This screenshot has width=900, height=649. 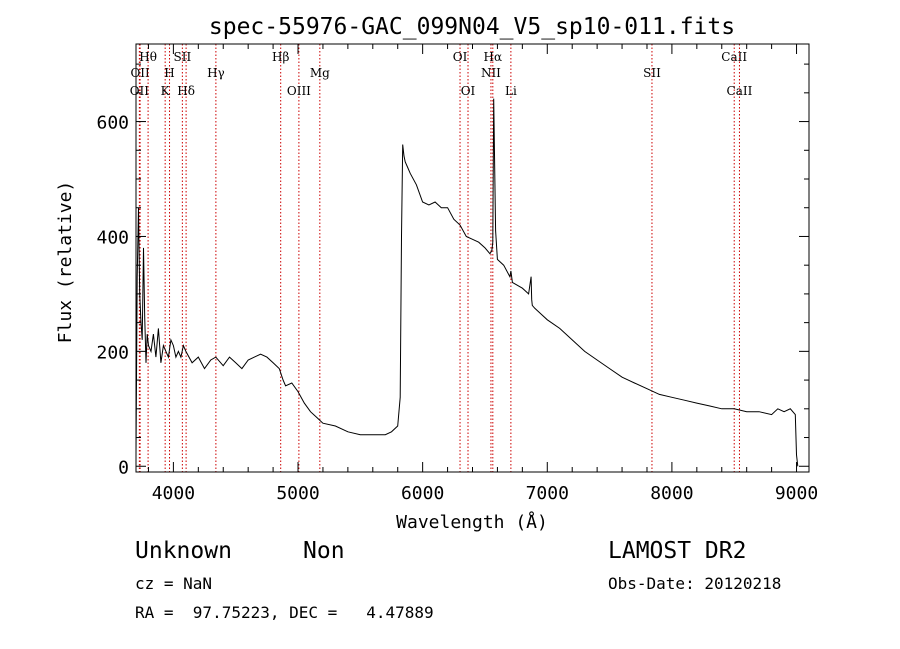 What do you see at coordinates (174, 583) in the screenshot?
I see `redshift-cz: cz = NaN` at bounding box center [174, 583].